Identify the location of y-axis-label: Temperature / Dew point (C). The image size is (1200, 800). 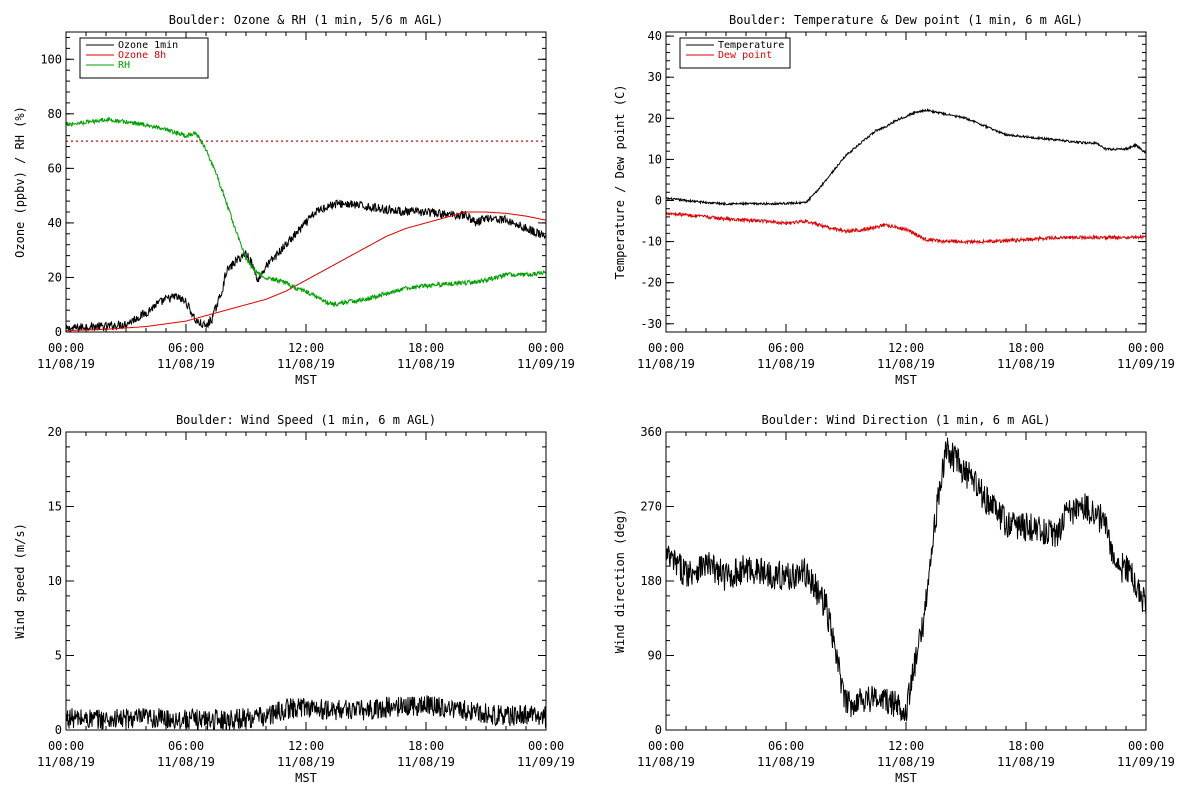
(620, 181).